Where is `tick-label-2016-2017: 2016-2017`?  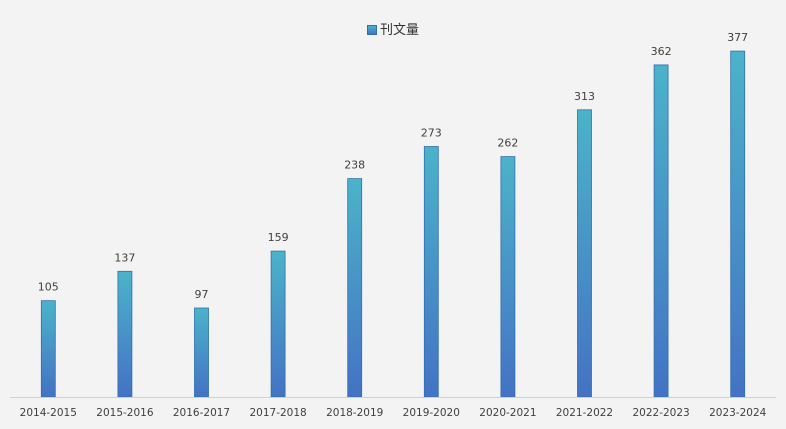 tick-label-2016-2017: 2016-2017 is located at coordinates (201, 413).